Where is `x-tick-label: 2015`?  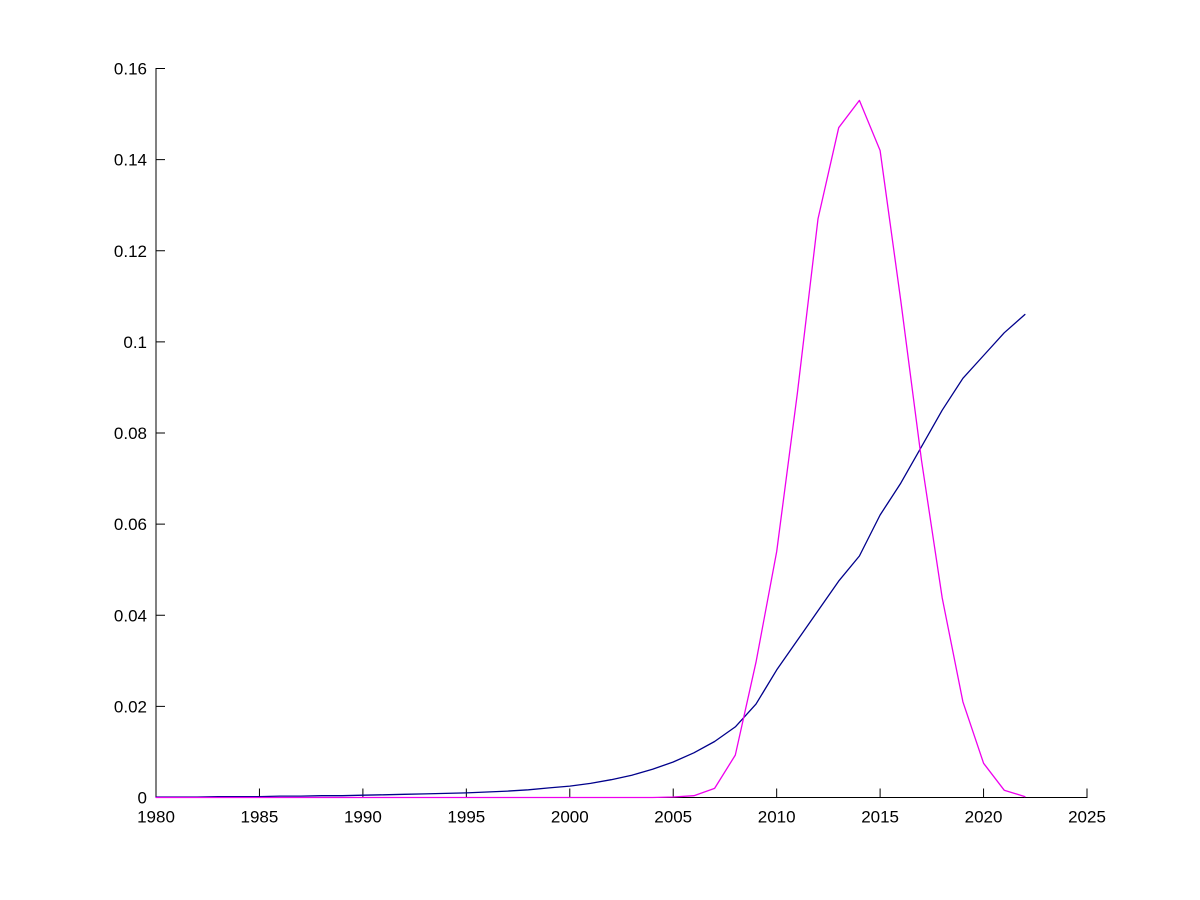 x-tick-label: 2015 is located at coordinates (880, 817).